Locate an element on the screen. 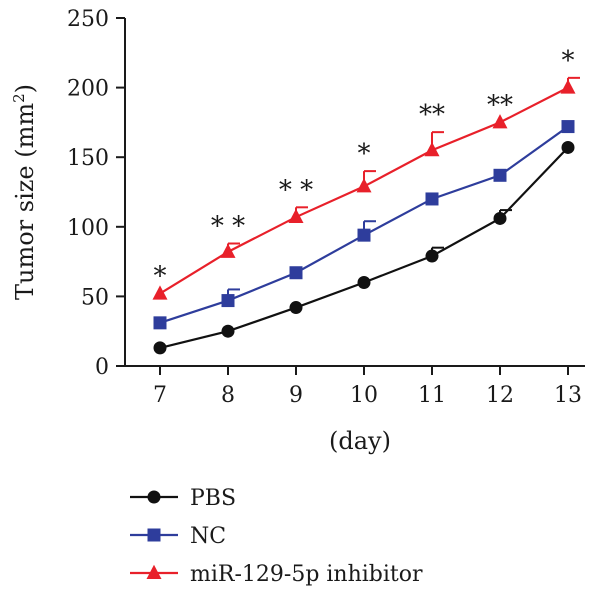 This screenshot has width=600, height=593. legend-label: miR-129-5p inhibitor is located at coordinates (306, 574).